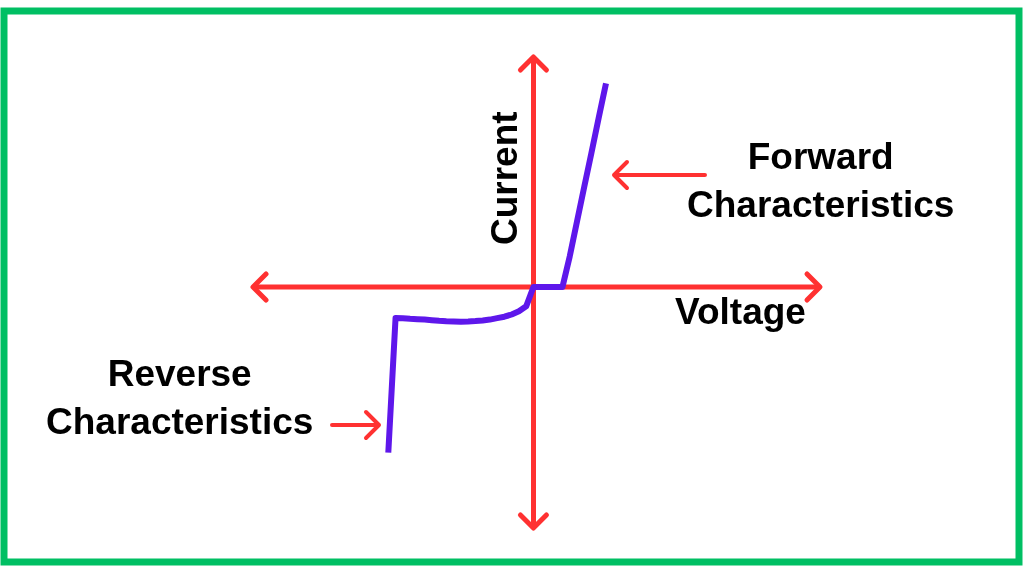  What do you see at coordinates (740, 311) in the screenshot?
I see `x-axis-title: Voltage` at bounding box center [740, 311].